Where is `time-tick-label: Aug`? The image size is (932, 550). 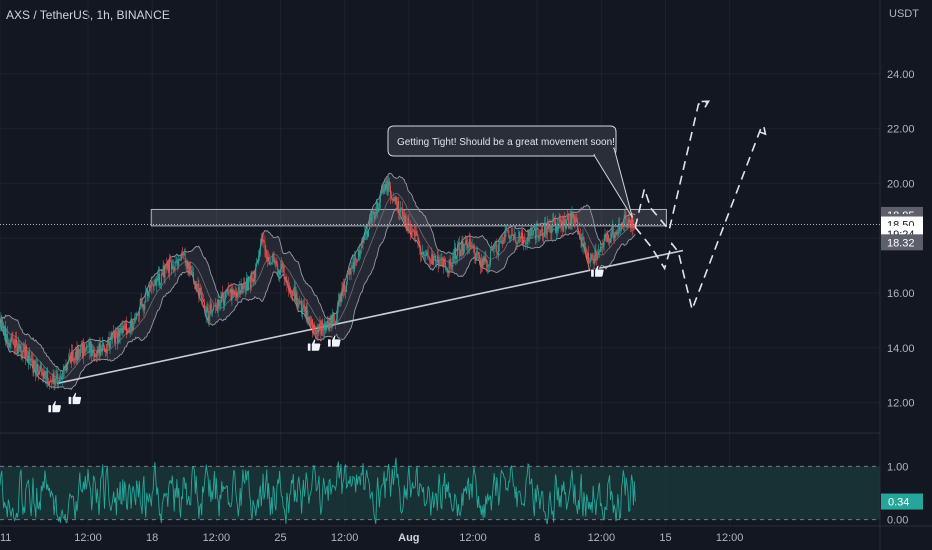
time-tick-label: Aug is located at coordinates (408, 538).